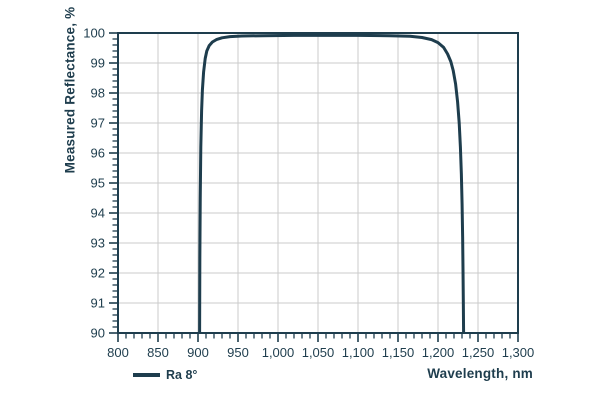 The height and width of the screenshot is (407, 600). Describe the element at coordinates (158, 352) in the screenshot. I see `x-tick-label: 850` at that location.